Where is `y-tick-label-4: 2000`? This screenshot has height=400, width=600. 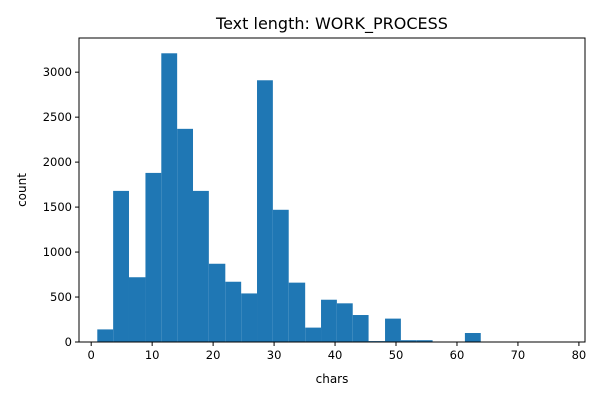 y-tick-label-4: 2000 is located at coordinates (57, 162).